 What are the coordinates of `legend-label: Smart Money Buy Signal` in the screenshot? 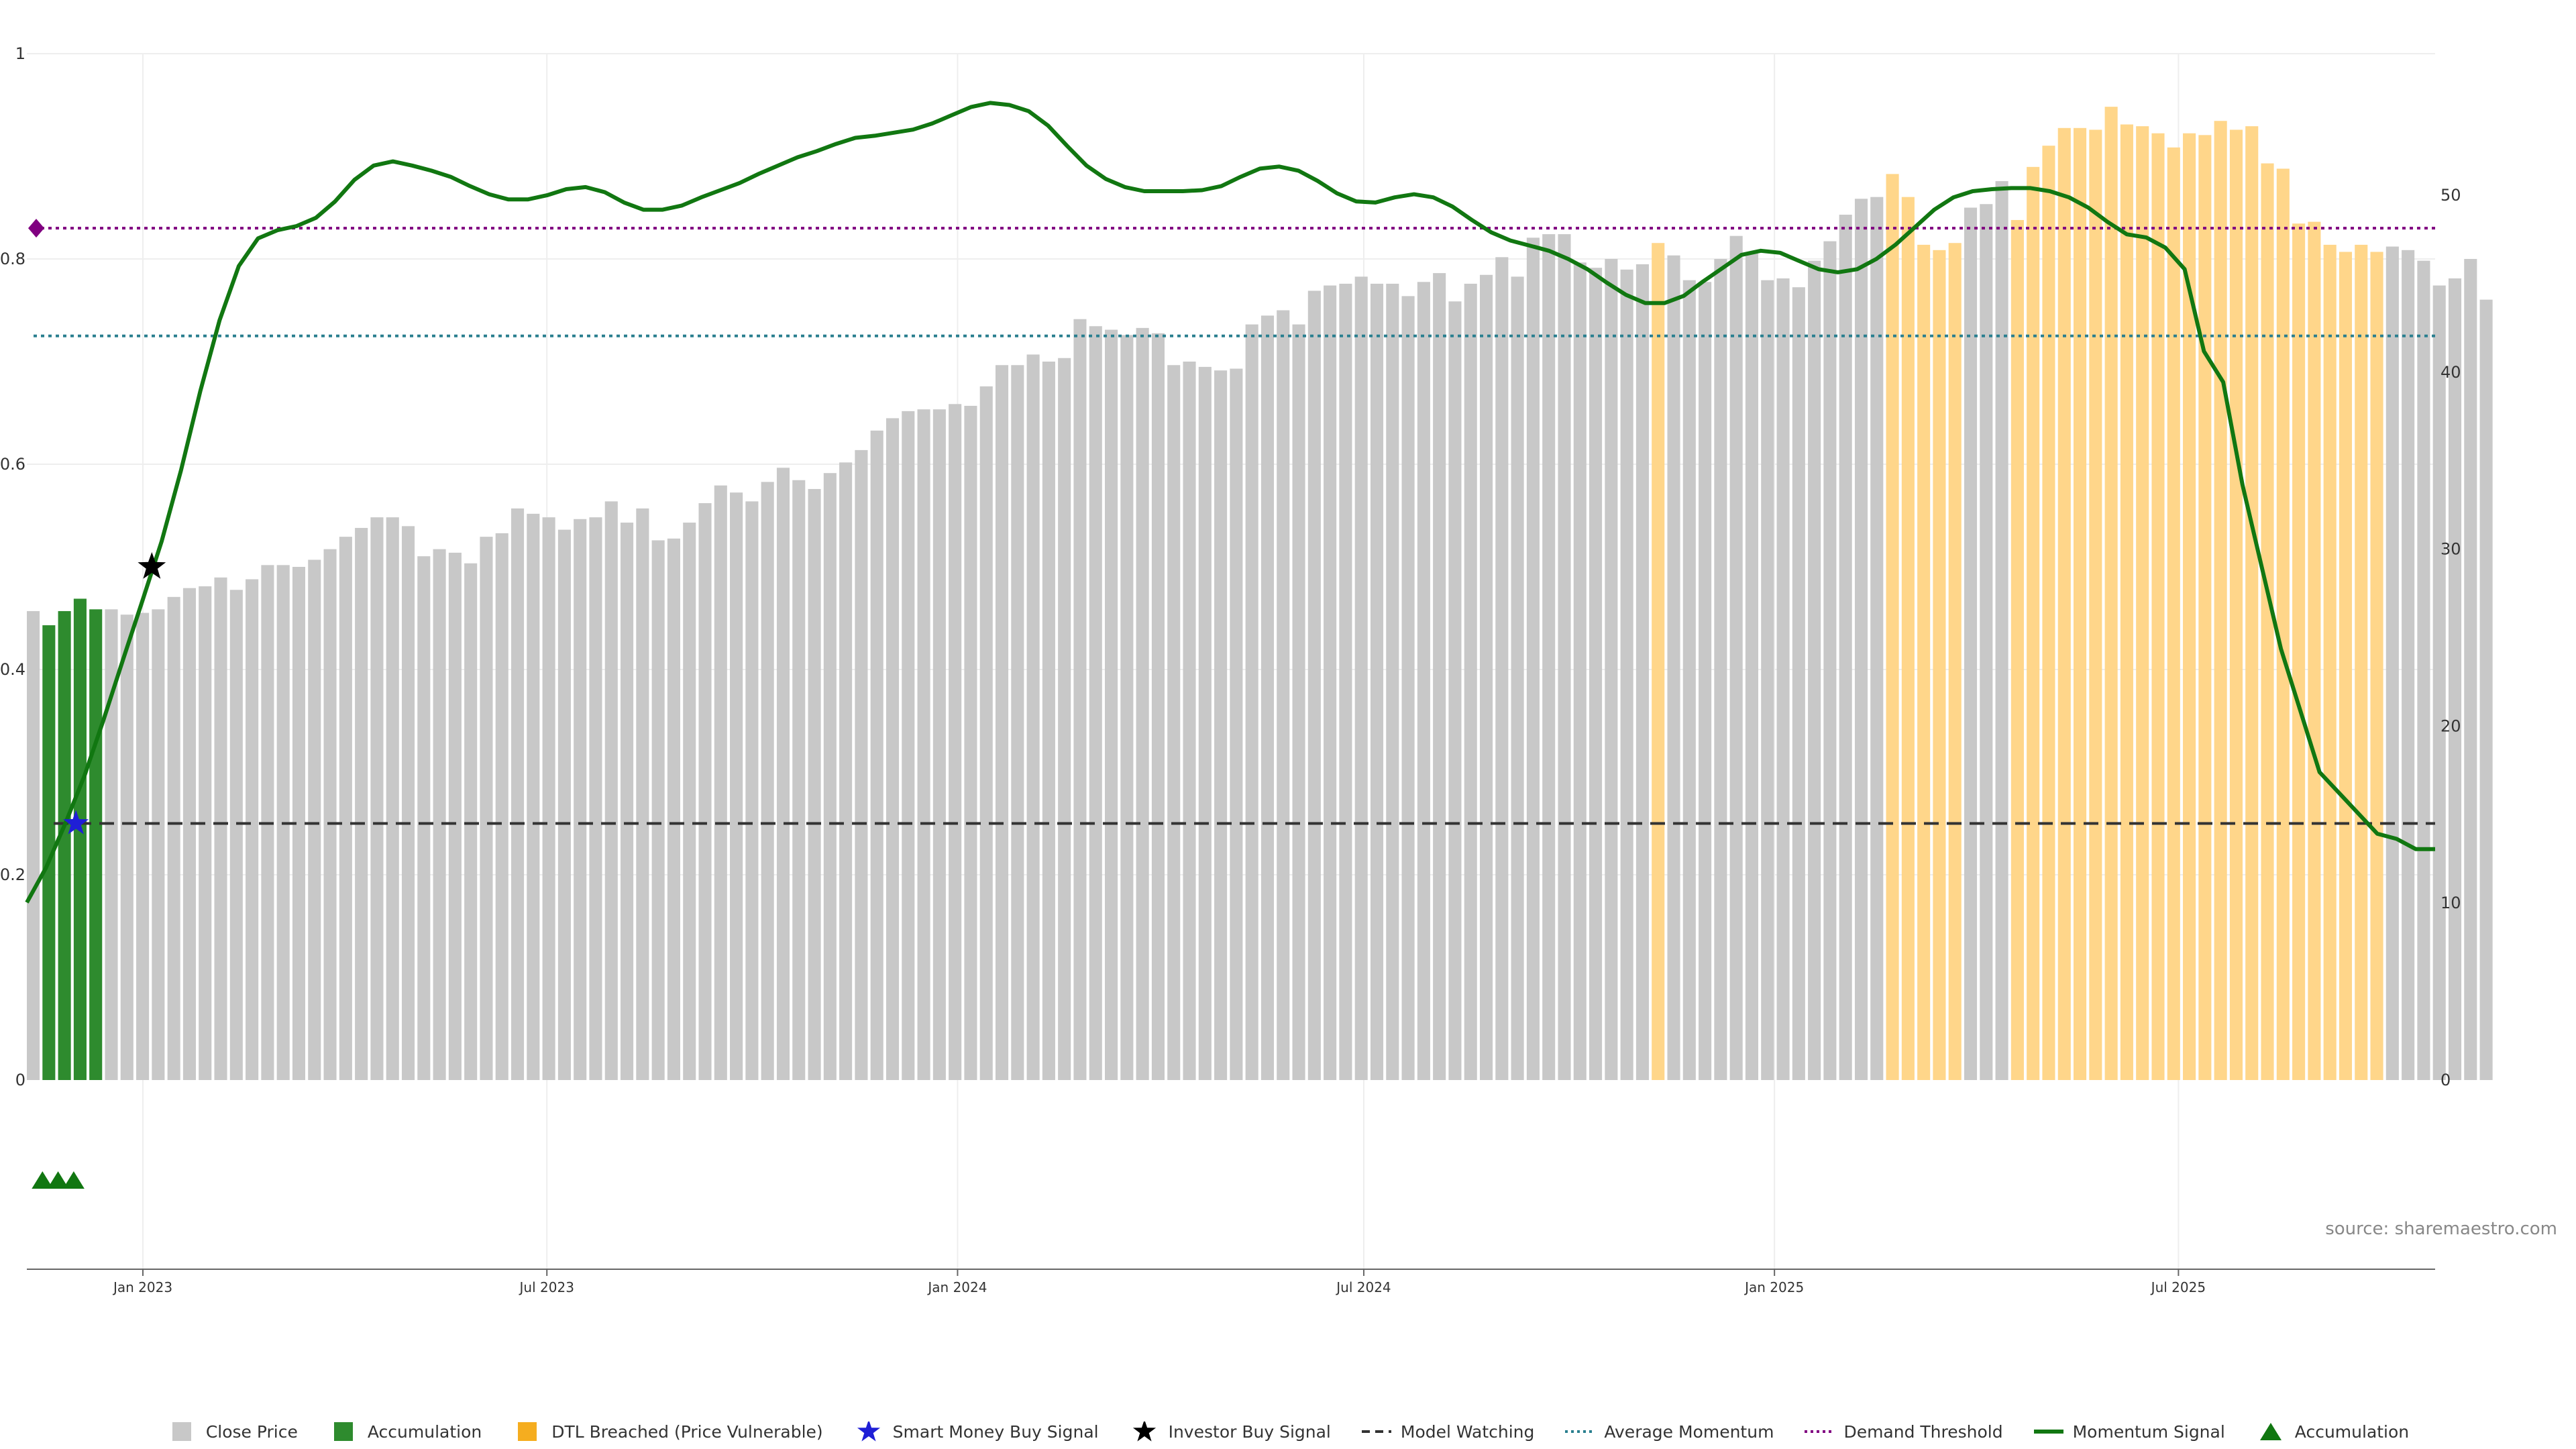 It's located at (995, 1431).